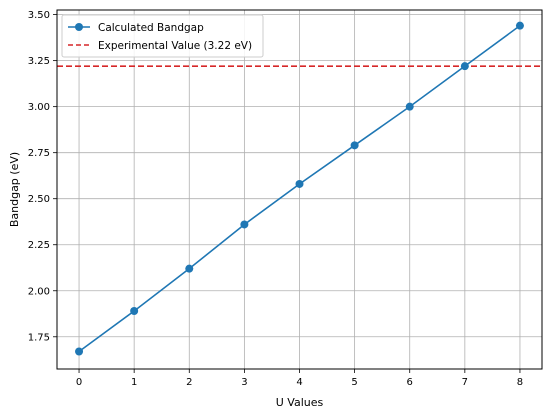 The width and height of the screenshot is (550, 414). What do you see at coordinates (300, 402) in the screenshot?
I see `x-axis-label: U Values` at bounding box center [300, 402].